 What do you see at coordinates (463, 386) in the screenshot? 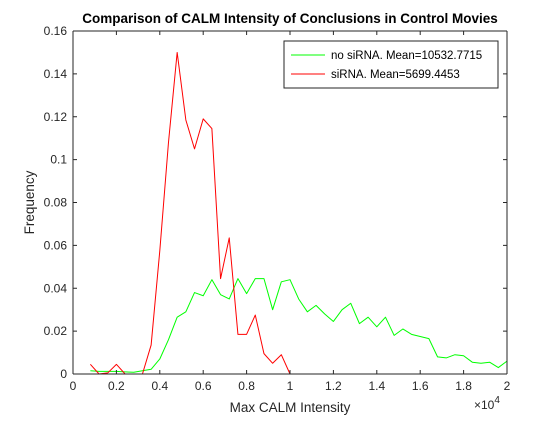
I see `x-tick-label: 1.8` at bounding box center [463, 386].